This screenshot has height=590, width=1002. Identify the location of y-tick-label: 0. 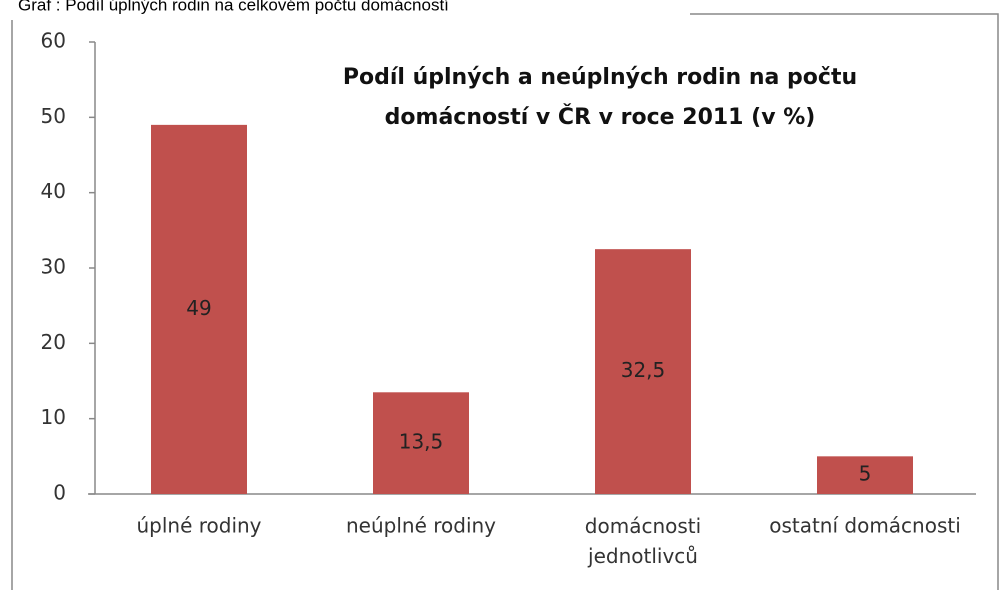
(59, 493).